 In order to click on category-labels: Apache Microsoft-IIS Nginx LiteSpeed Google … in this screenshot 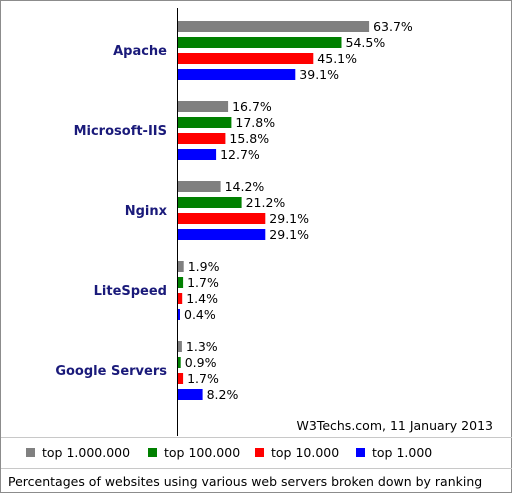, I will do `click(111, 211)`.